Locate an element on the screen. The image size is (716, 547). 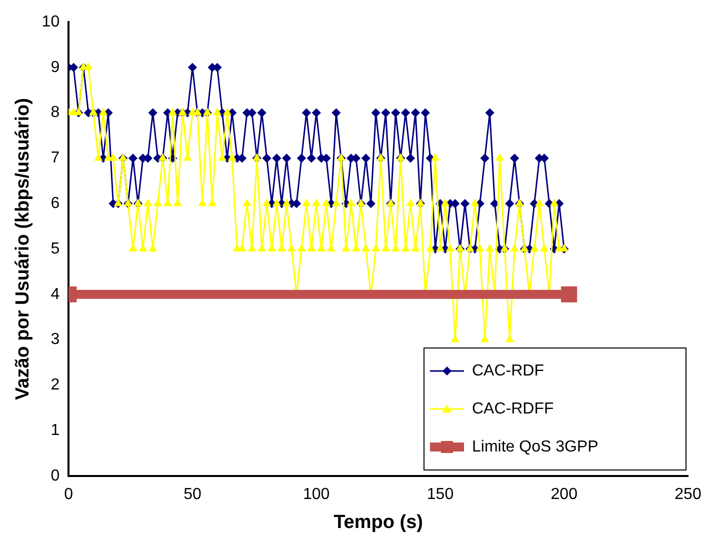
x-tick-label: 150 is located at coordinates (440, 495).